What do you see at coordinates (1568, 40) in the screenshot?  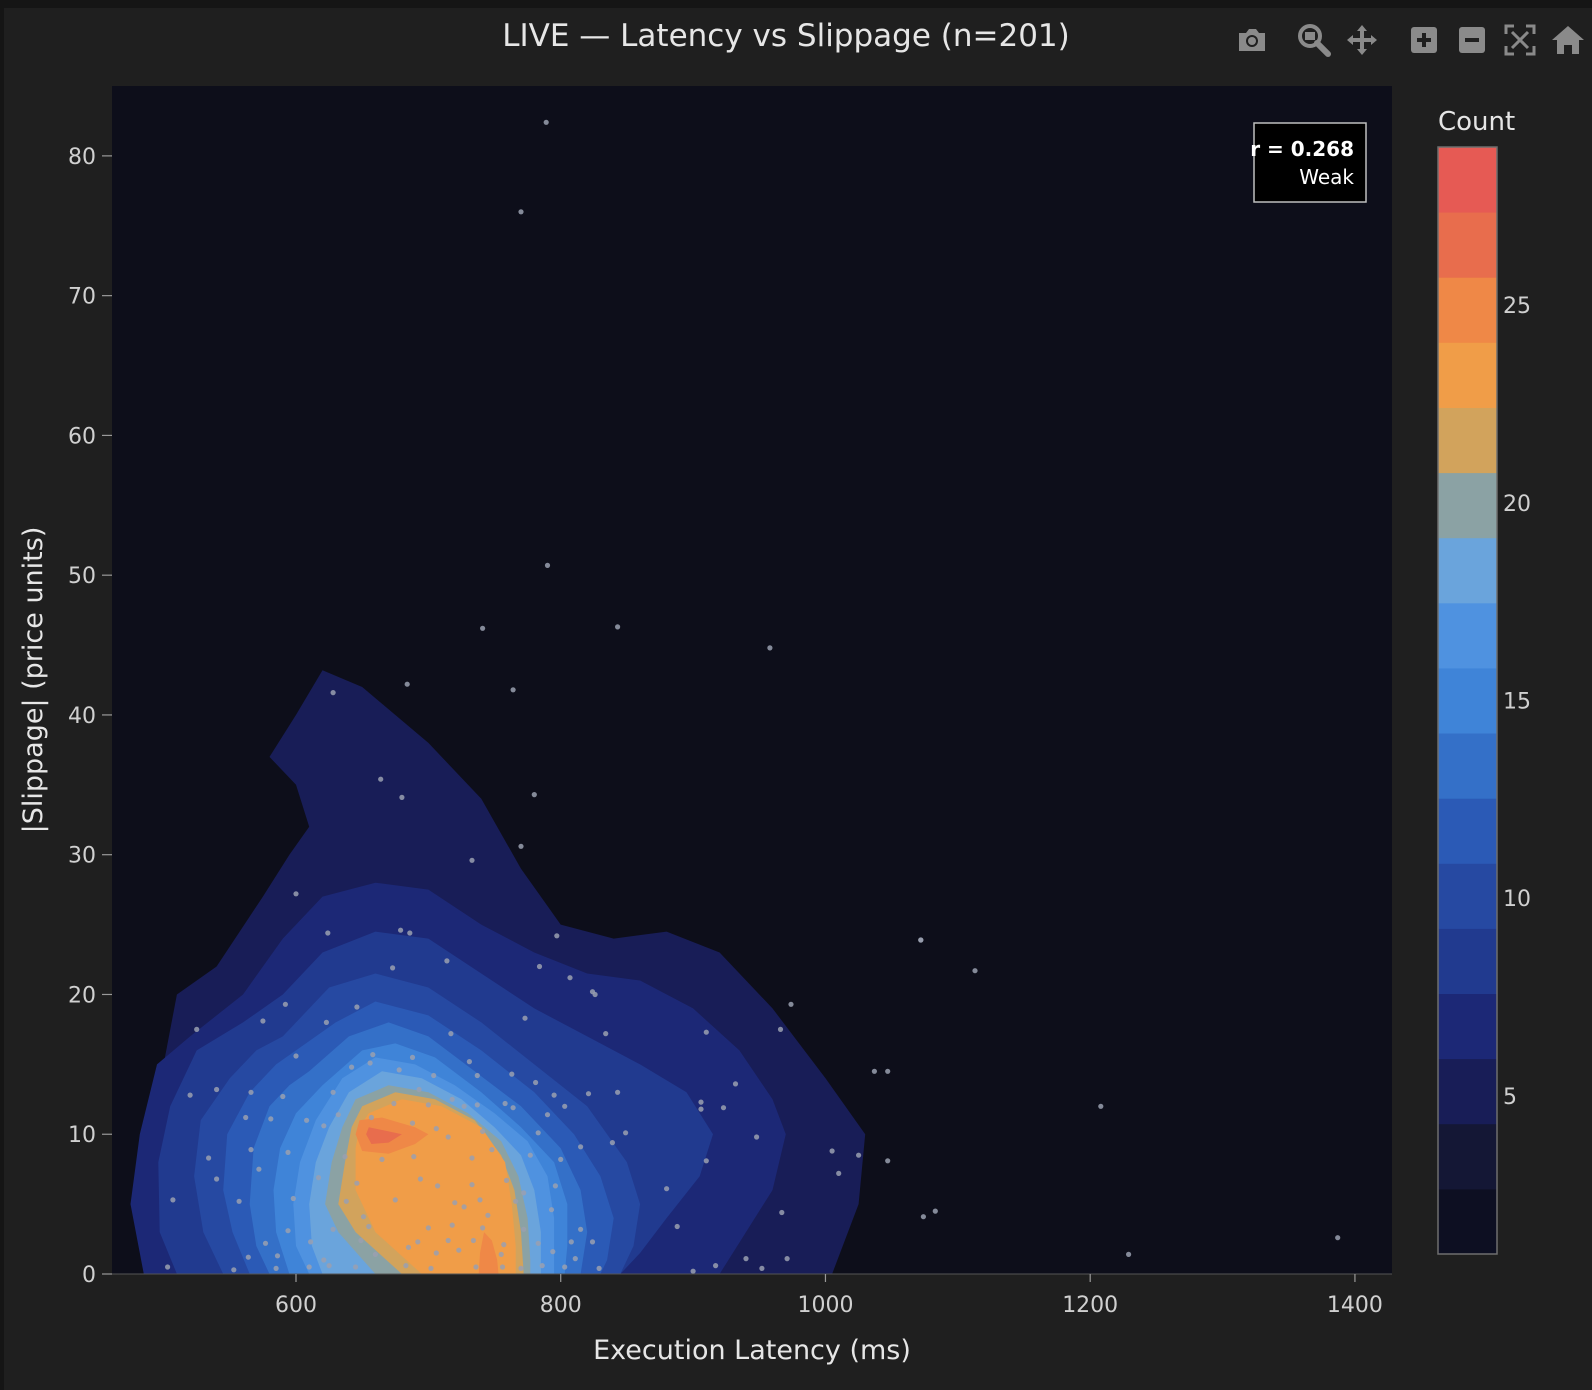 I see `home-icon` at bounding box center [1568, 40].